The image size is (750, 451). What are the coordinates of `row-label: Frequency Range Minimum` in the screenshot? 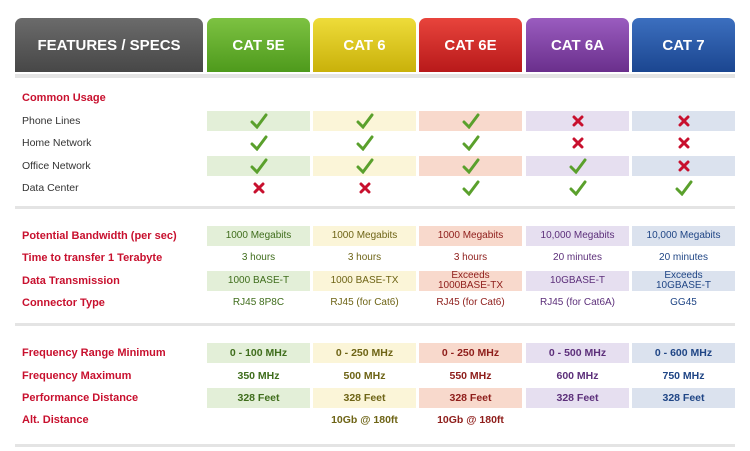 It's located at (94, 353).